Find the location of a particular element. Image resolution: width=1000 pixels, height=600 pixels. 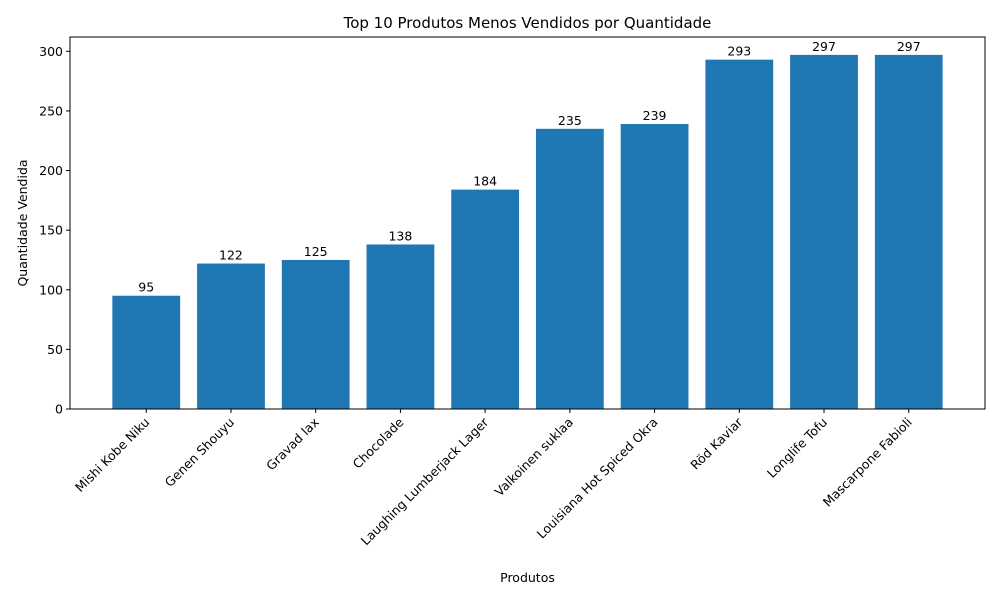

data-label-2: 122 is located at coordinates (231, 255).